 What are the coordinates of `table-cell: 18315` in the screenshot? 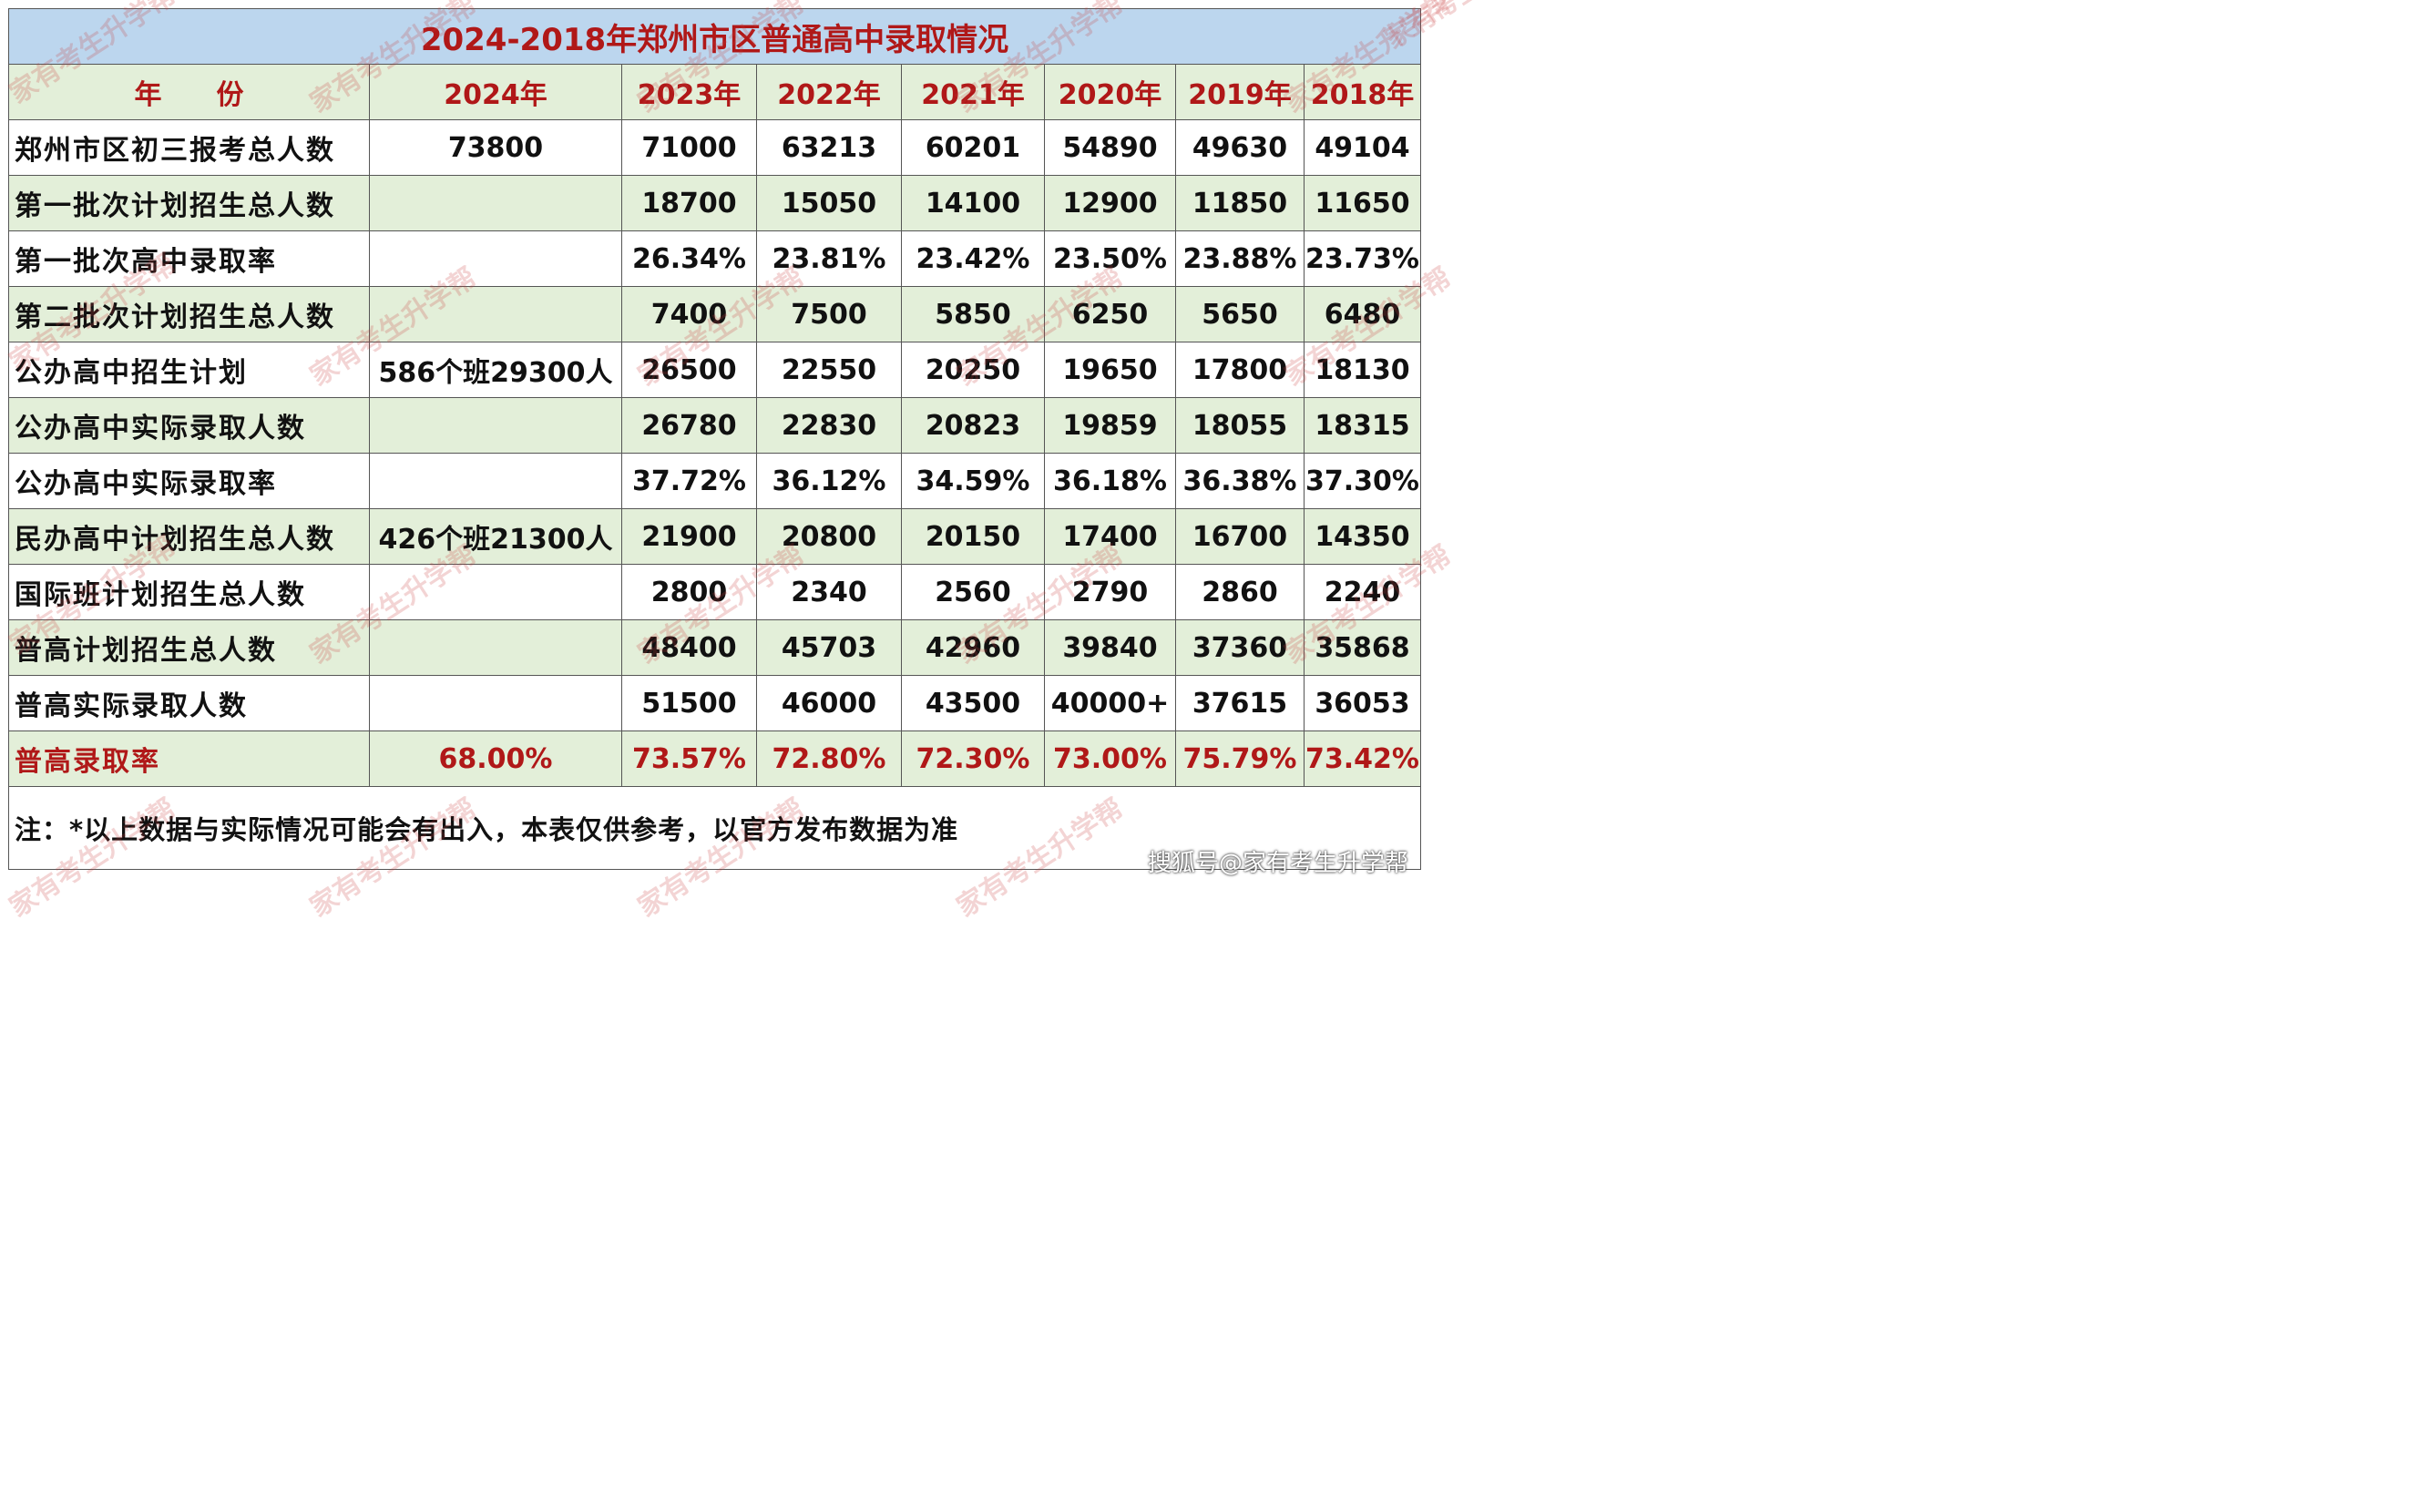 It's located at (1362, 425).